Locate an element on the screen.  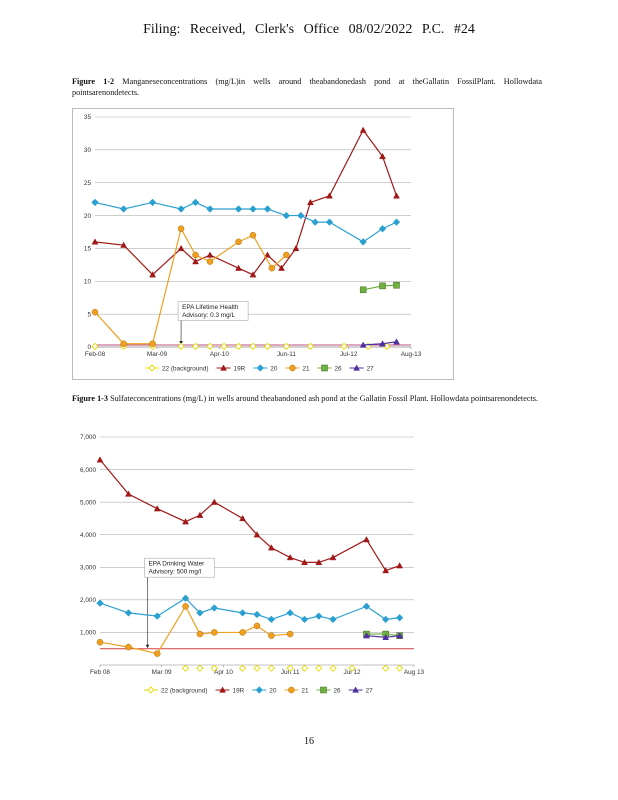
x-tick-label: Apr 10 is located at coordinates (223, 672).